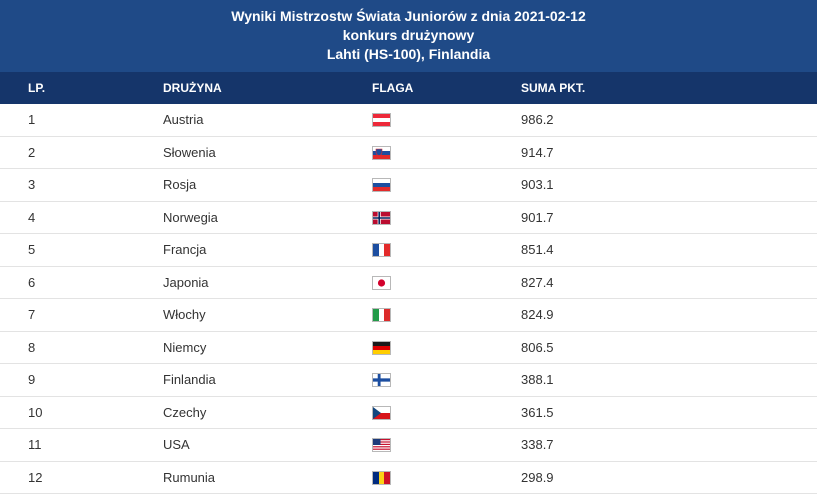 Image resolution: width=817 pixels, height=494 pixels. What do you see at coordinates (35, 478) in the screenshot?
I see `row-rank: 12` at bounding box center [35, 478].